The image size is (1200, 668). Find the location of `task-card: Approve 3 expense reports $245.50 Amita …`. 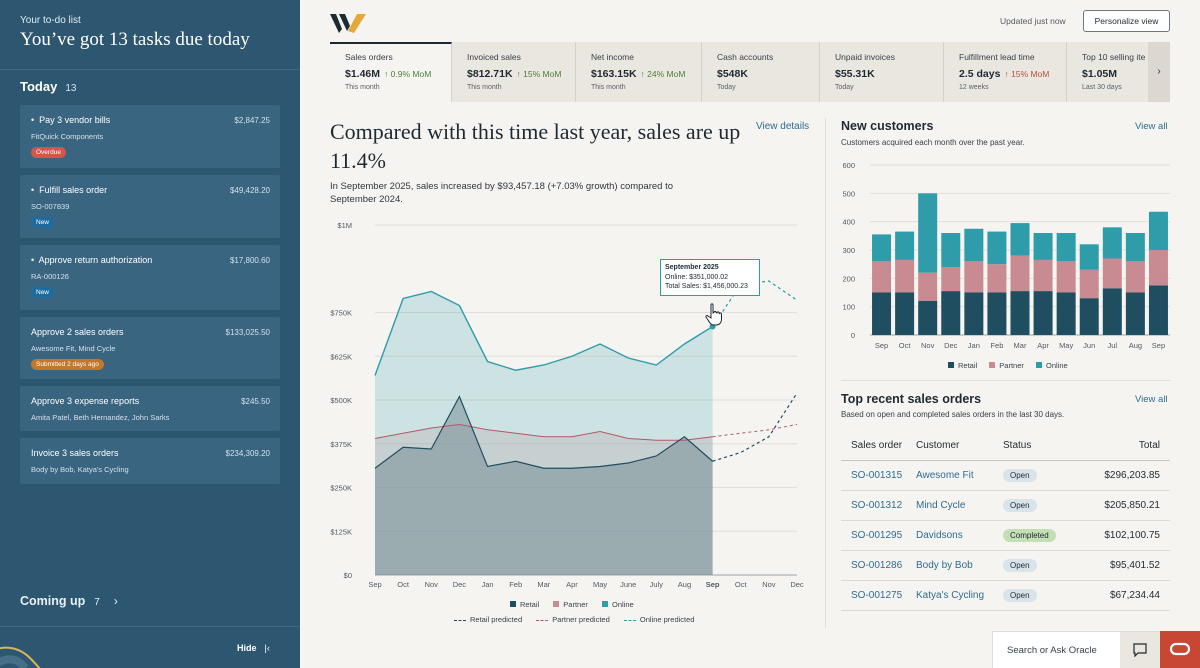

task-card: Approve 3 expense reports $245.50 Amita … is located at coordinates (150, 408).